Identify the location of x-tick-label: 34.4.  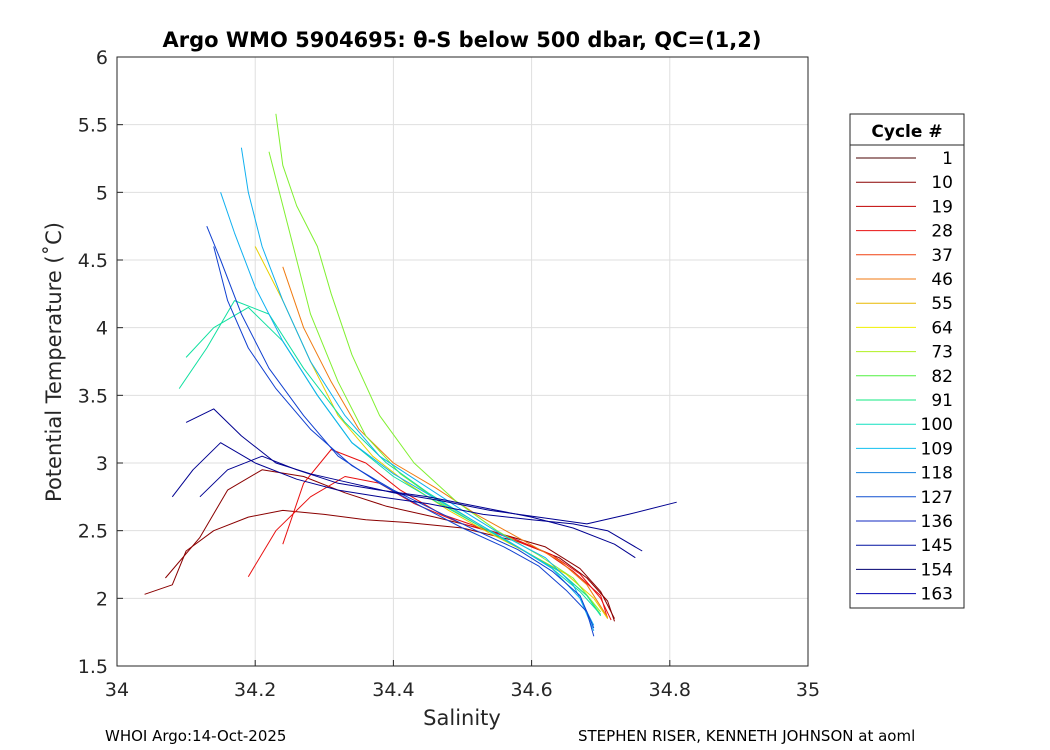
(393, 690).